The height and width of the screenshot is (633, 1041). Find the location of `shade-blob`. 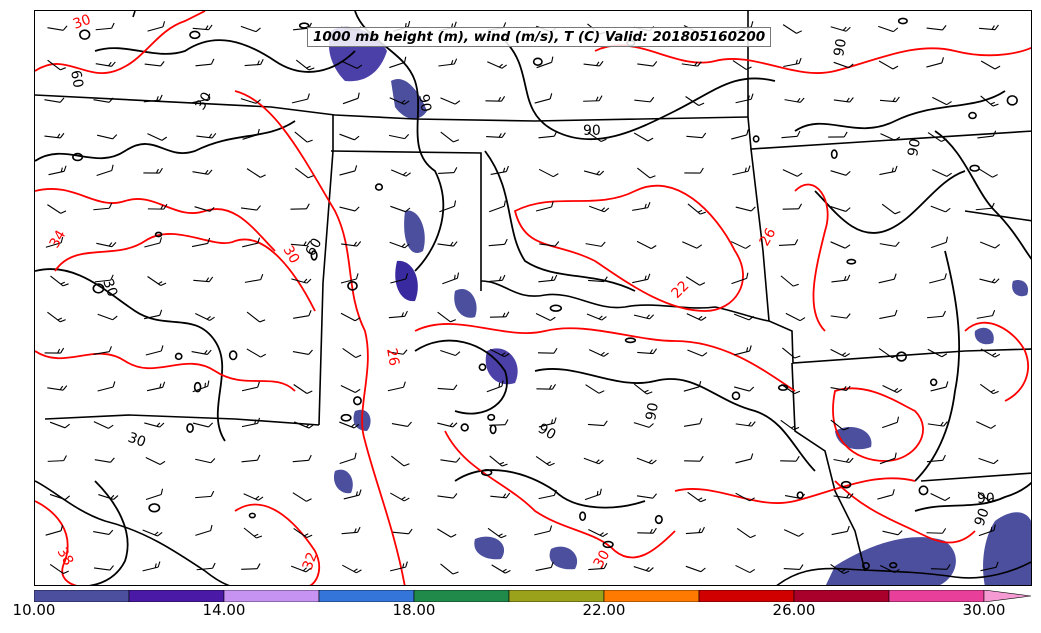

shade-blob is located at coordinates (465, 303).